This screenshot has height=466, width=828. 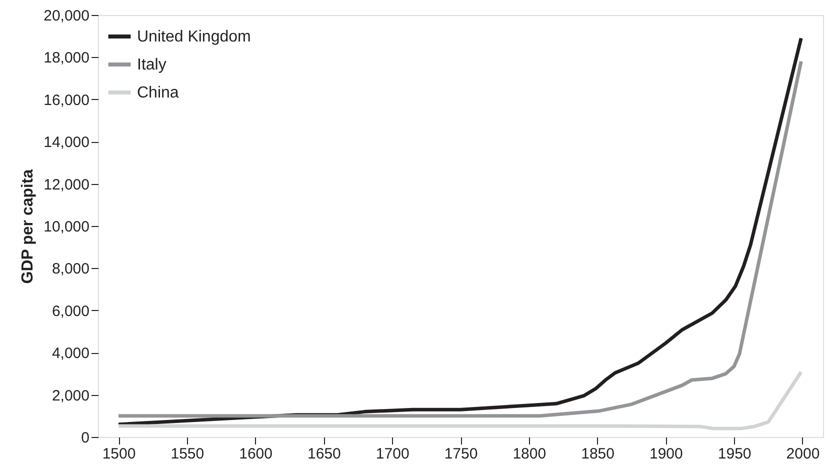 What do you see at coordinates (187, 454) in the screenshot?
I see `x-tick-label: 1550` at bounding box center [187, 454].